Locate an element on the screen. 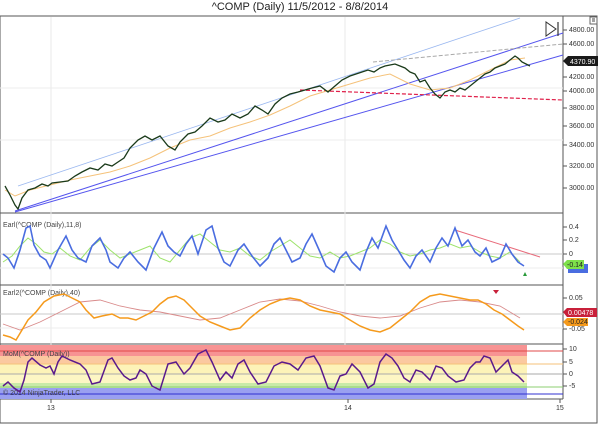 The image size is (600, 425). svg-text: MoM(^COMP (Daily)) is located at coordinates (36, 354).